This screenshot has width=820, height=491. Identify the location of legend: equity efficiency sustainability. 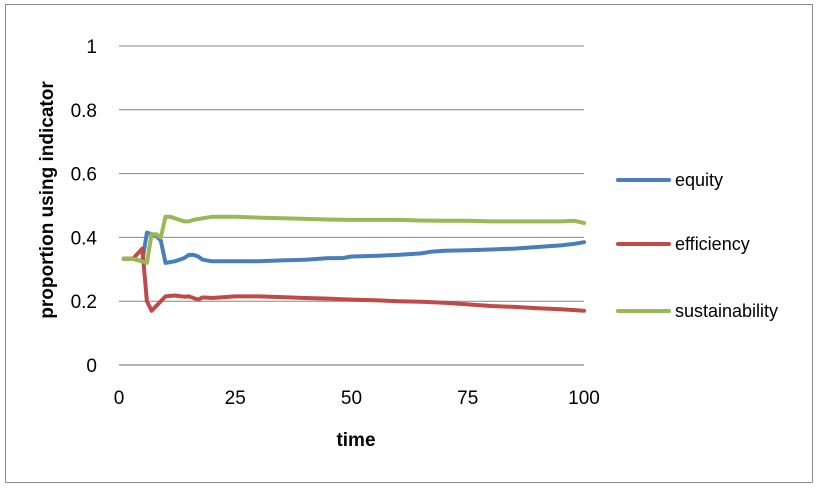
(697, 245).